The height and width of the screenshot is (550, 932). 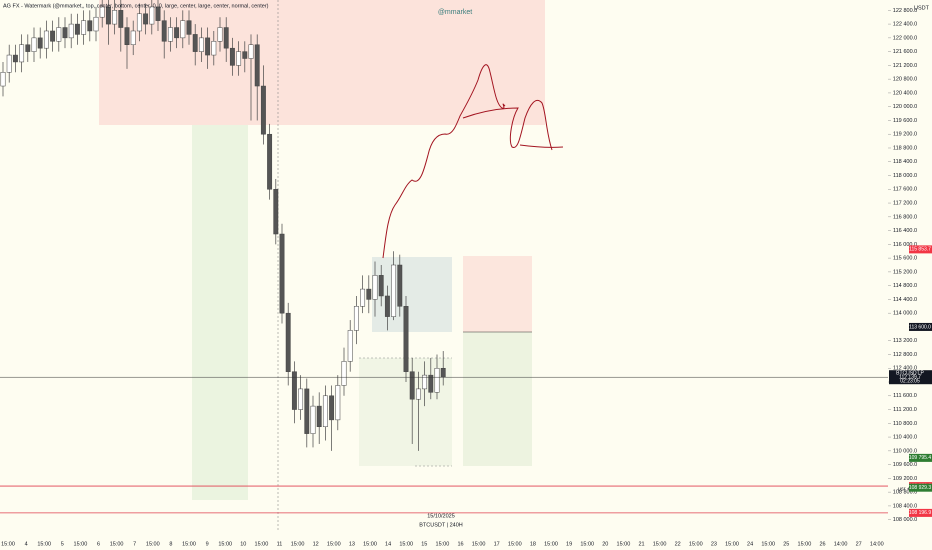 I want to click on y-tick-label: 122 800.0, so click(x=905, y=11).